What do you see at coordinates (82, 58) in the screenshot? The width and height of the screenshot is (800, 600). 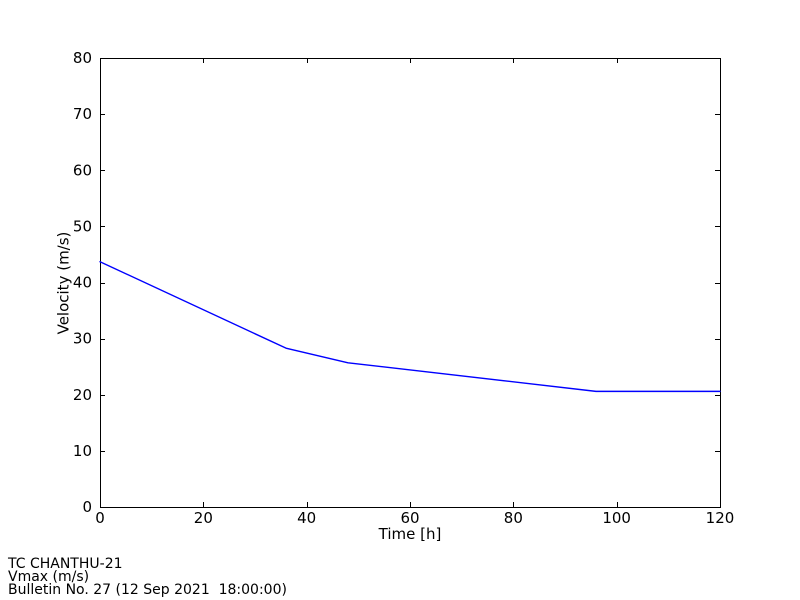 I see `y-tick-label: 80` at bounding box center [82, 58].